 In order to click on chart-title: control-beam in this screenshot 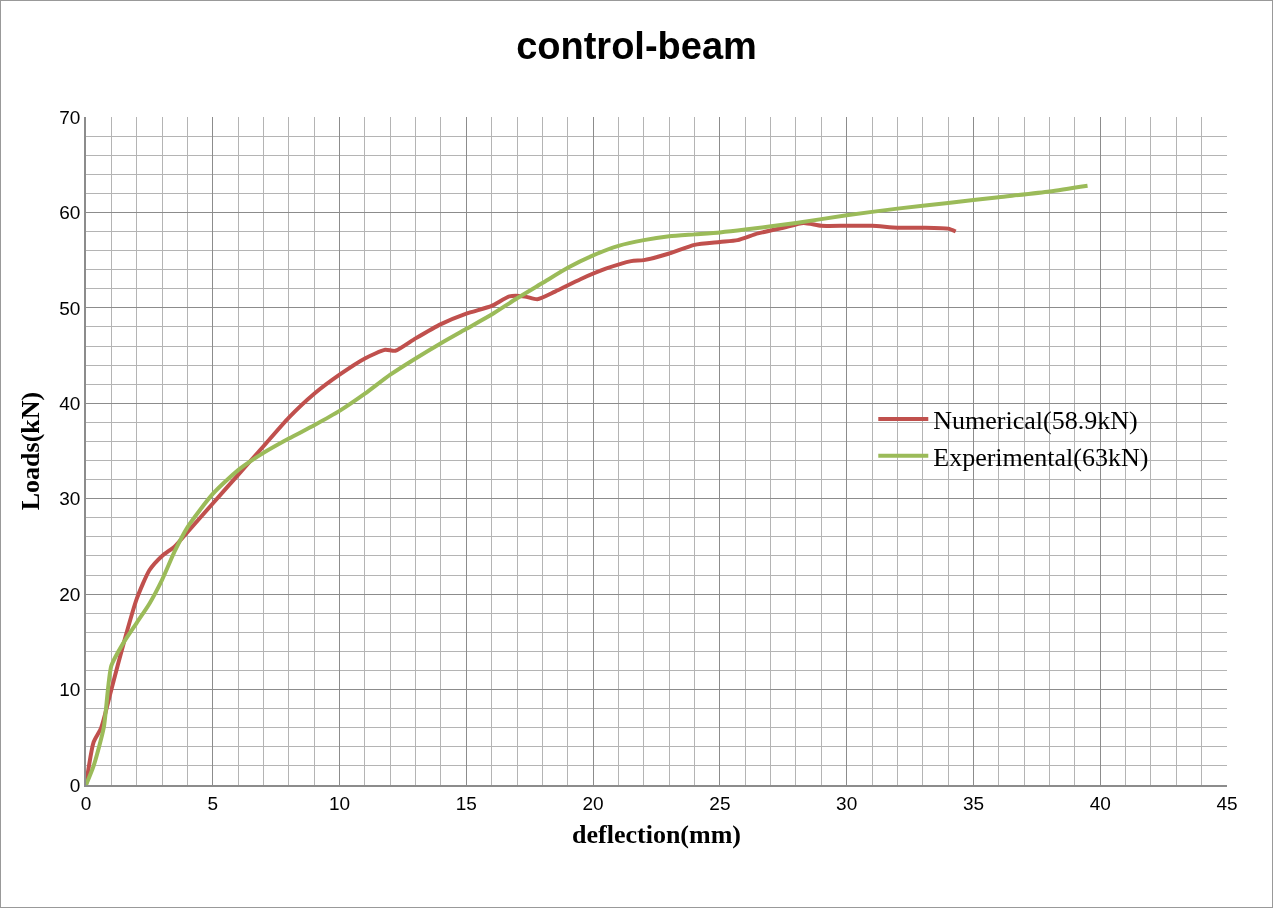, I will do `click(636, 46)`.